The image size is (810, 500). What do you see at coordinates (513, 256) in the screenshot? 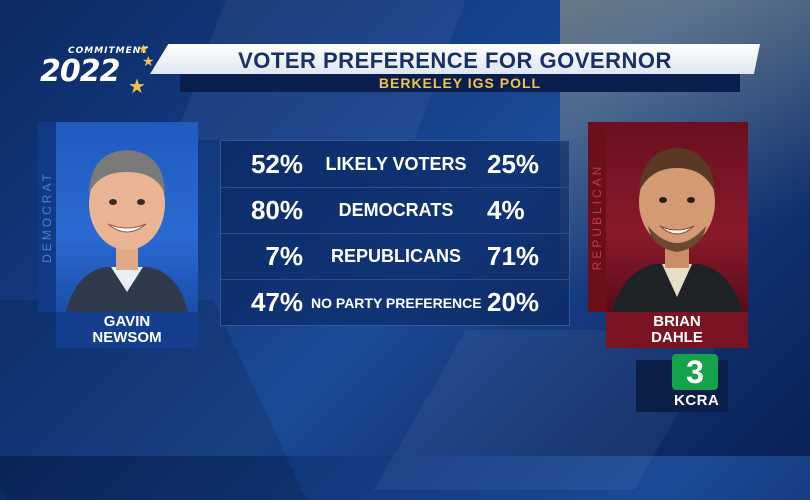
I see `dahle-percent: 71%` at bounding box center [513, 256].